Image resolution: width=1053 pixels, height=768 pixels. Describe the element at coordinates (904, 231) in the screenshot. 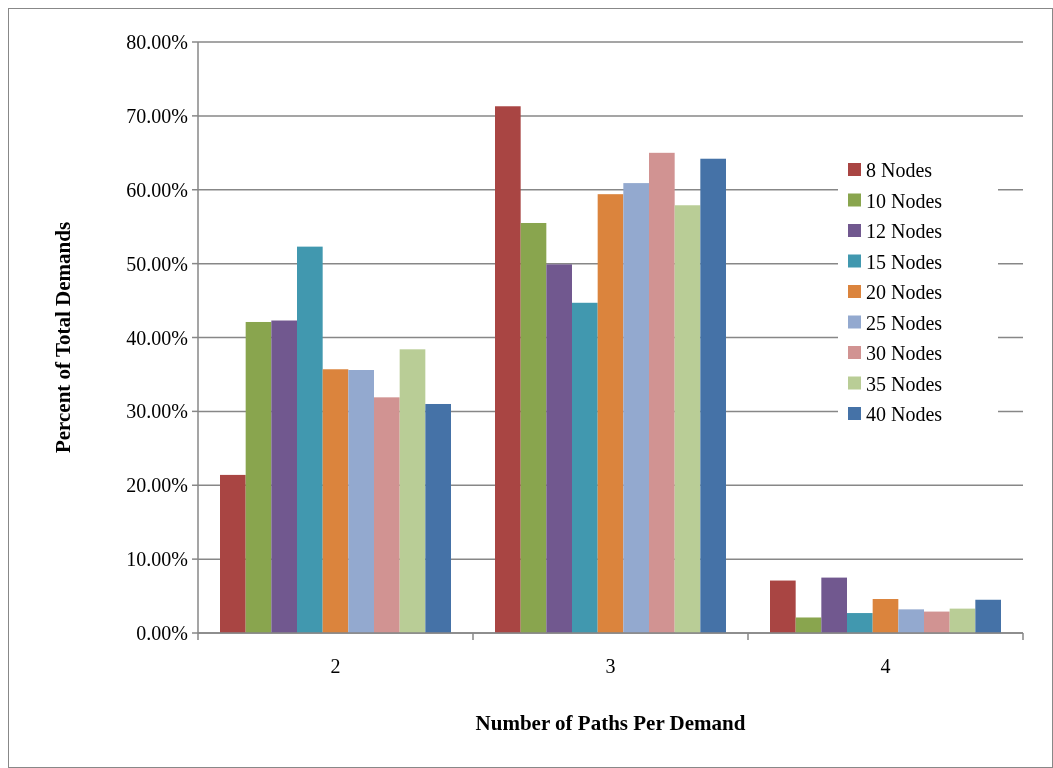

I see `legend-label: 12 Nodes` at that location.